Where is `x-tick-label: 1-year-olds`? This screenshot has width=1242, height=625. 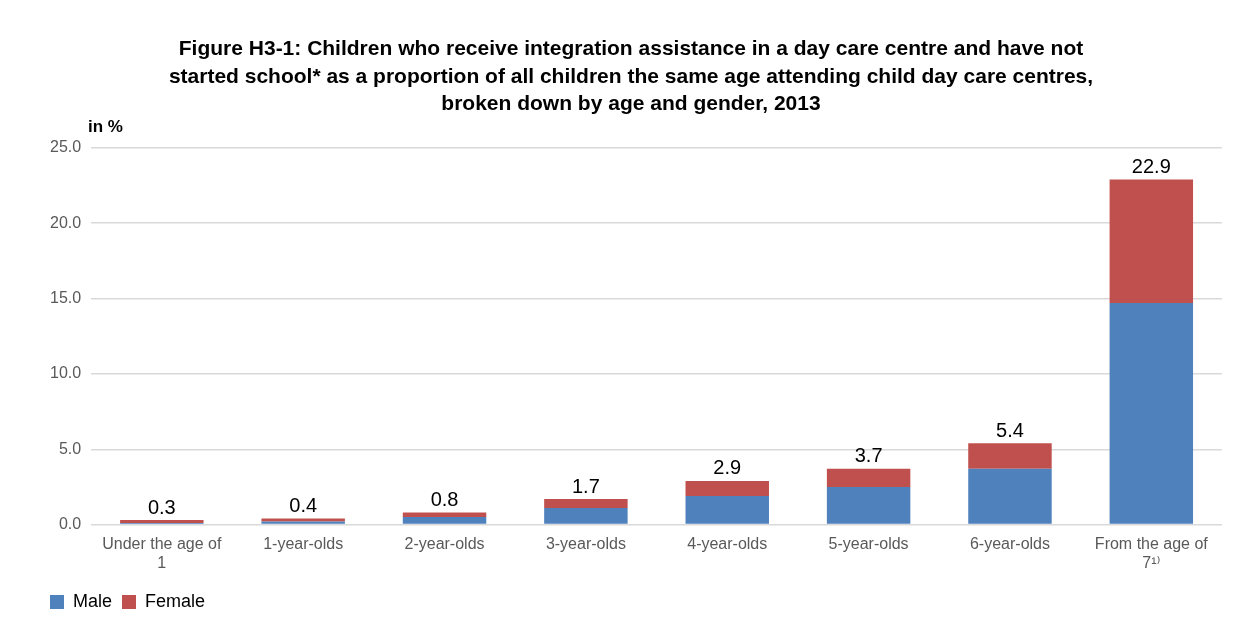 x-tick-label: 1-year-olds is located at coordinates (303, 543).